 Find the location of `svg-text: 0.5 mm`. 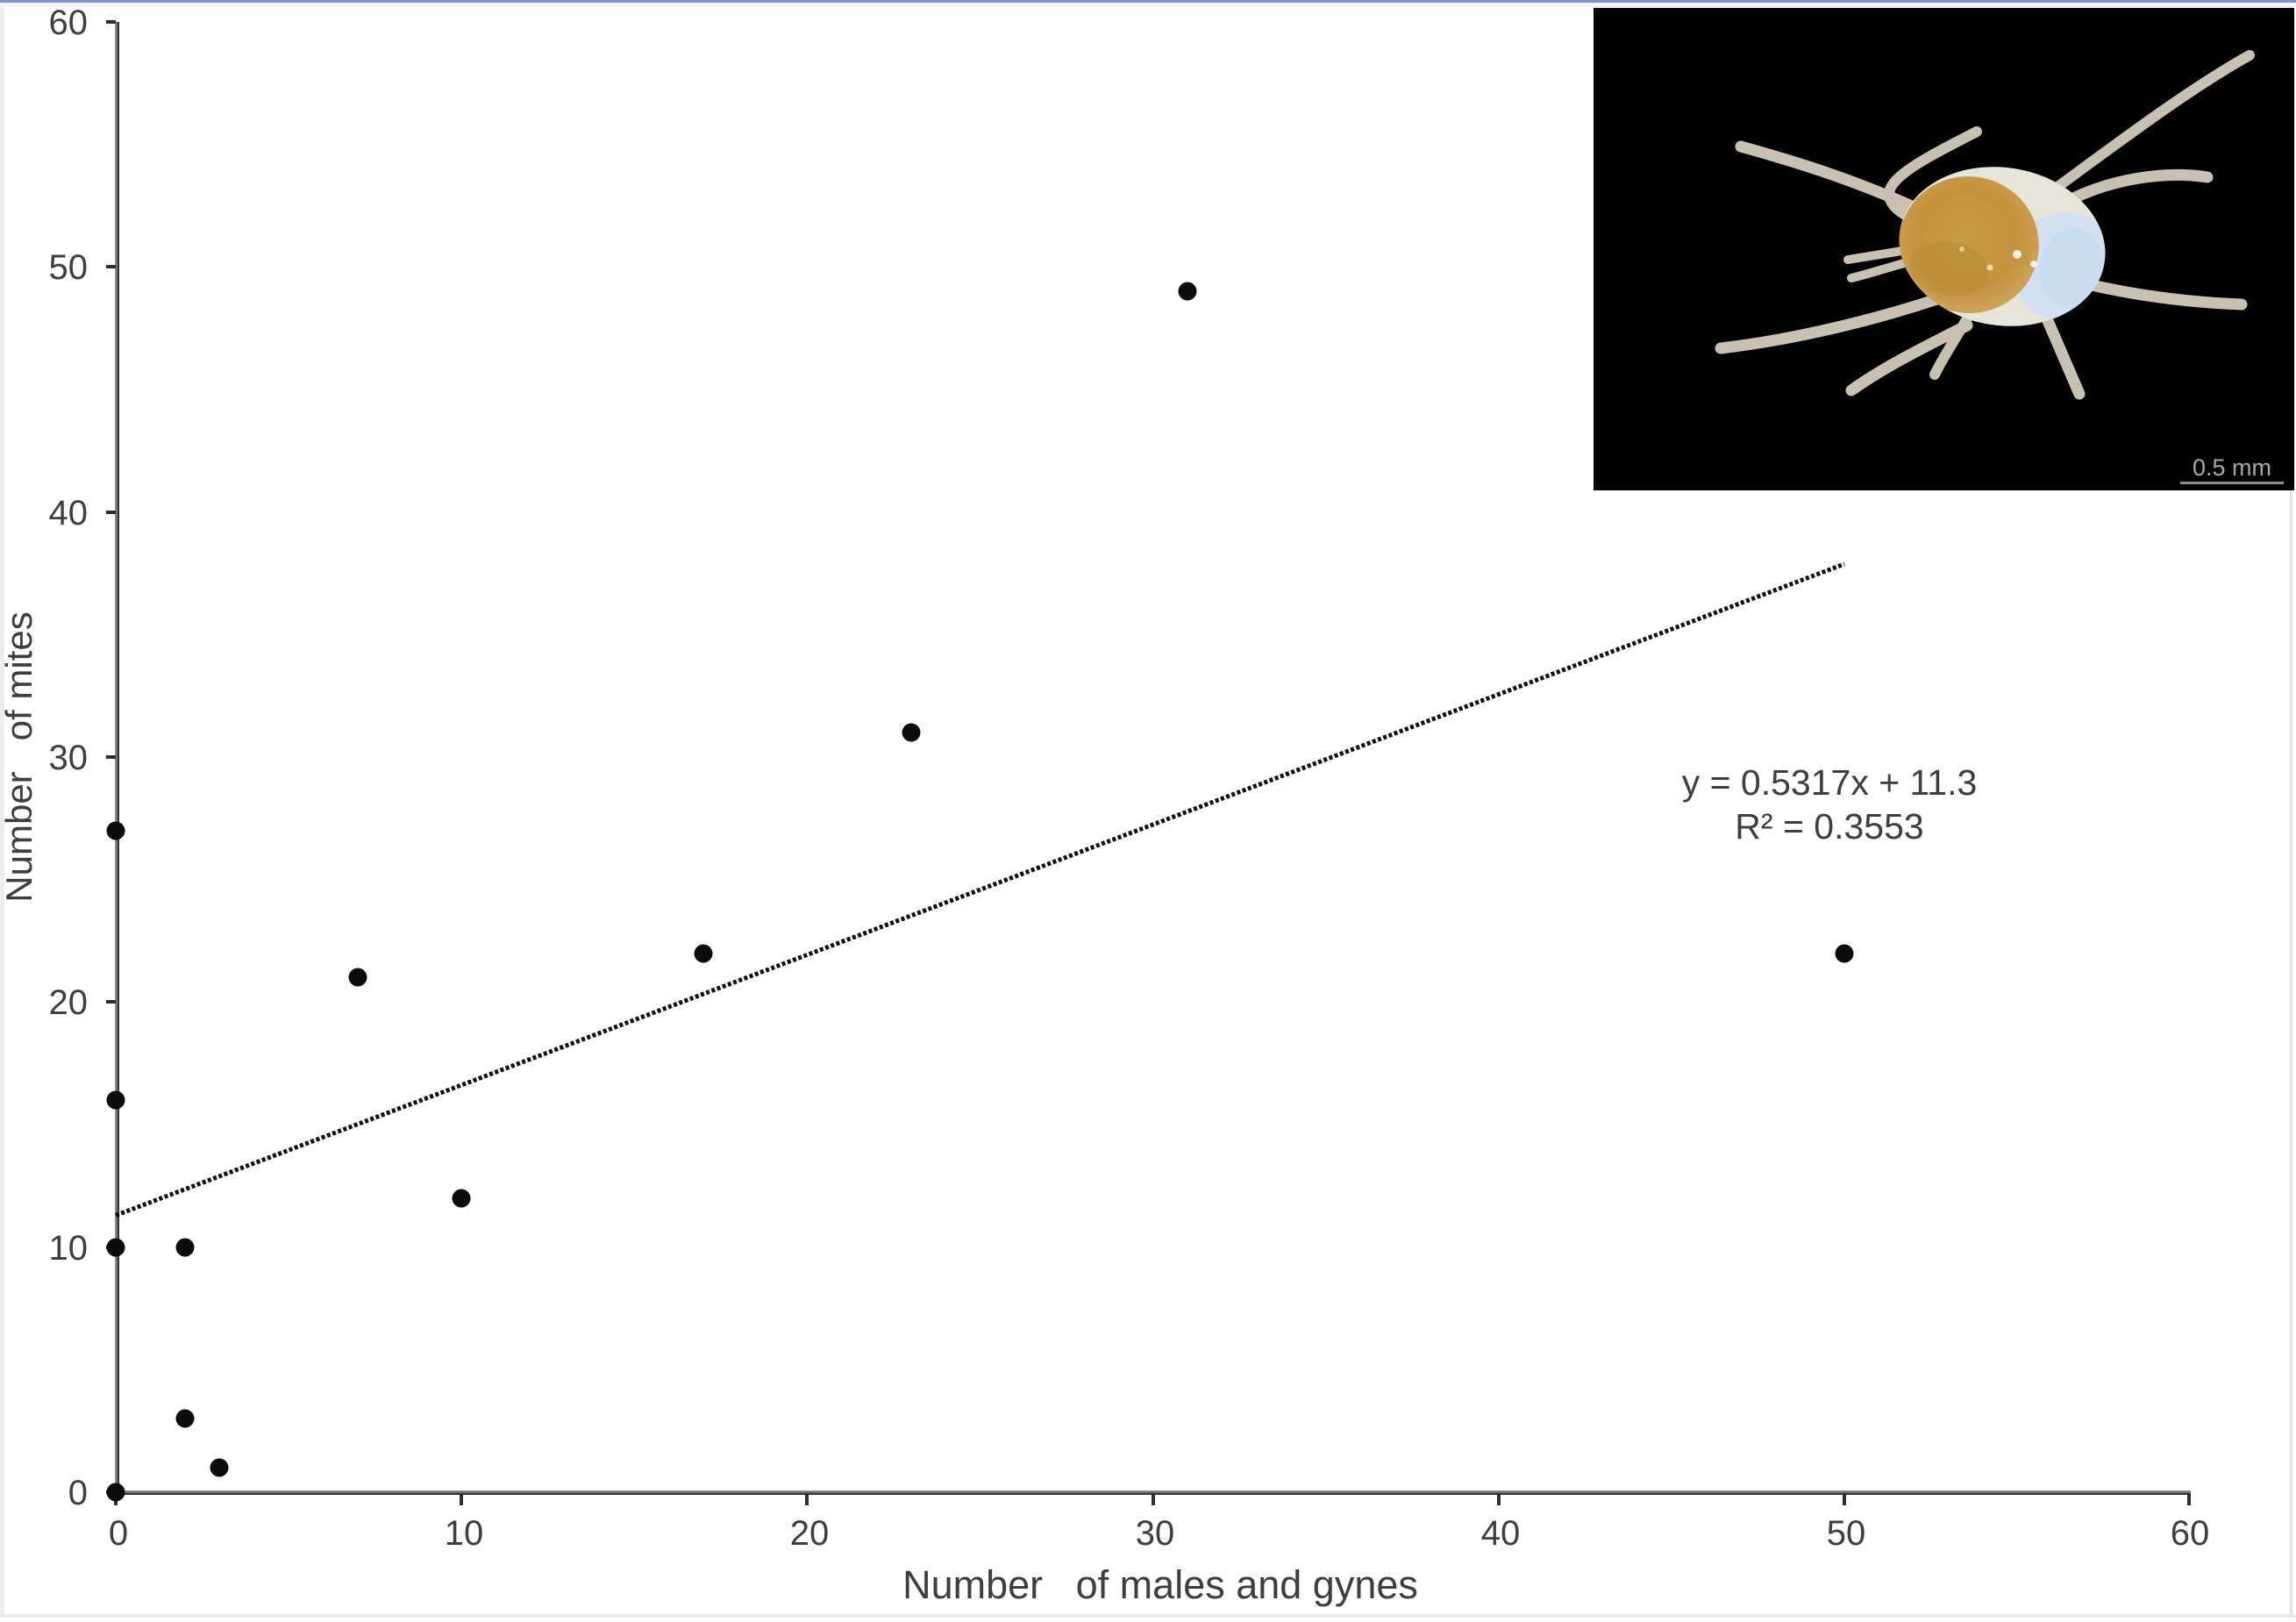

svg-text: 0.5 mm is located at coordinates (2232, 467).